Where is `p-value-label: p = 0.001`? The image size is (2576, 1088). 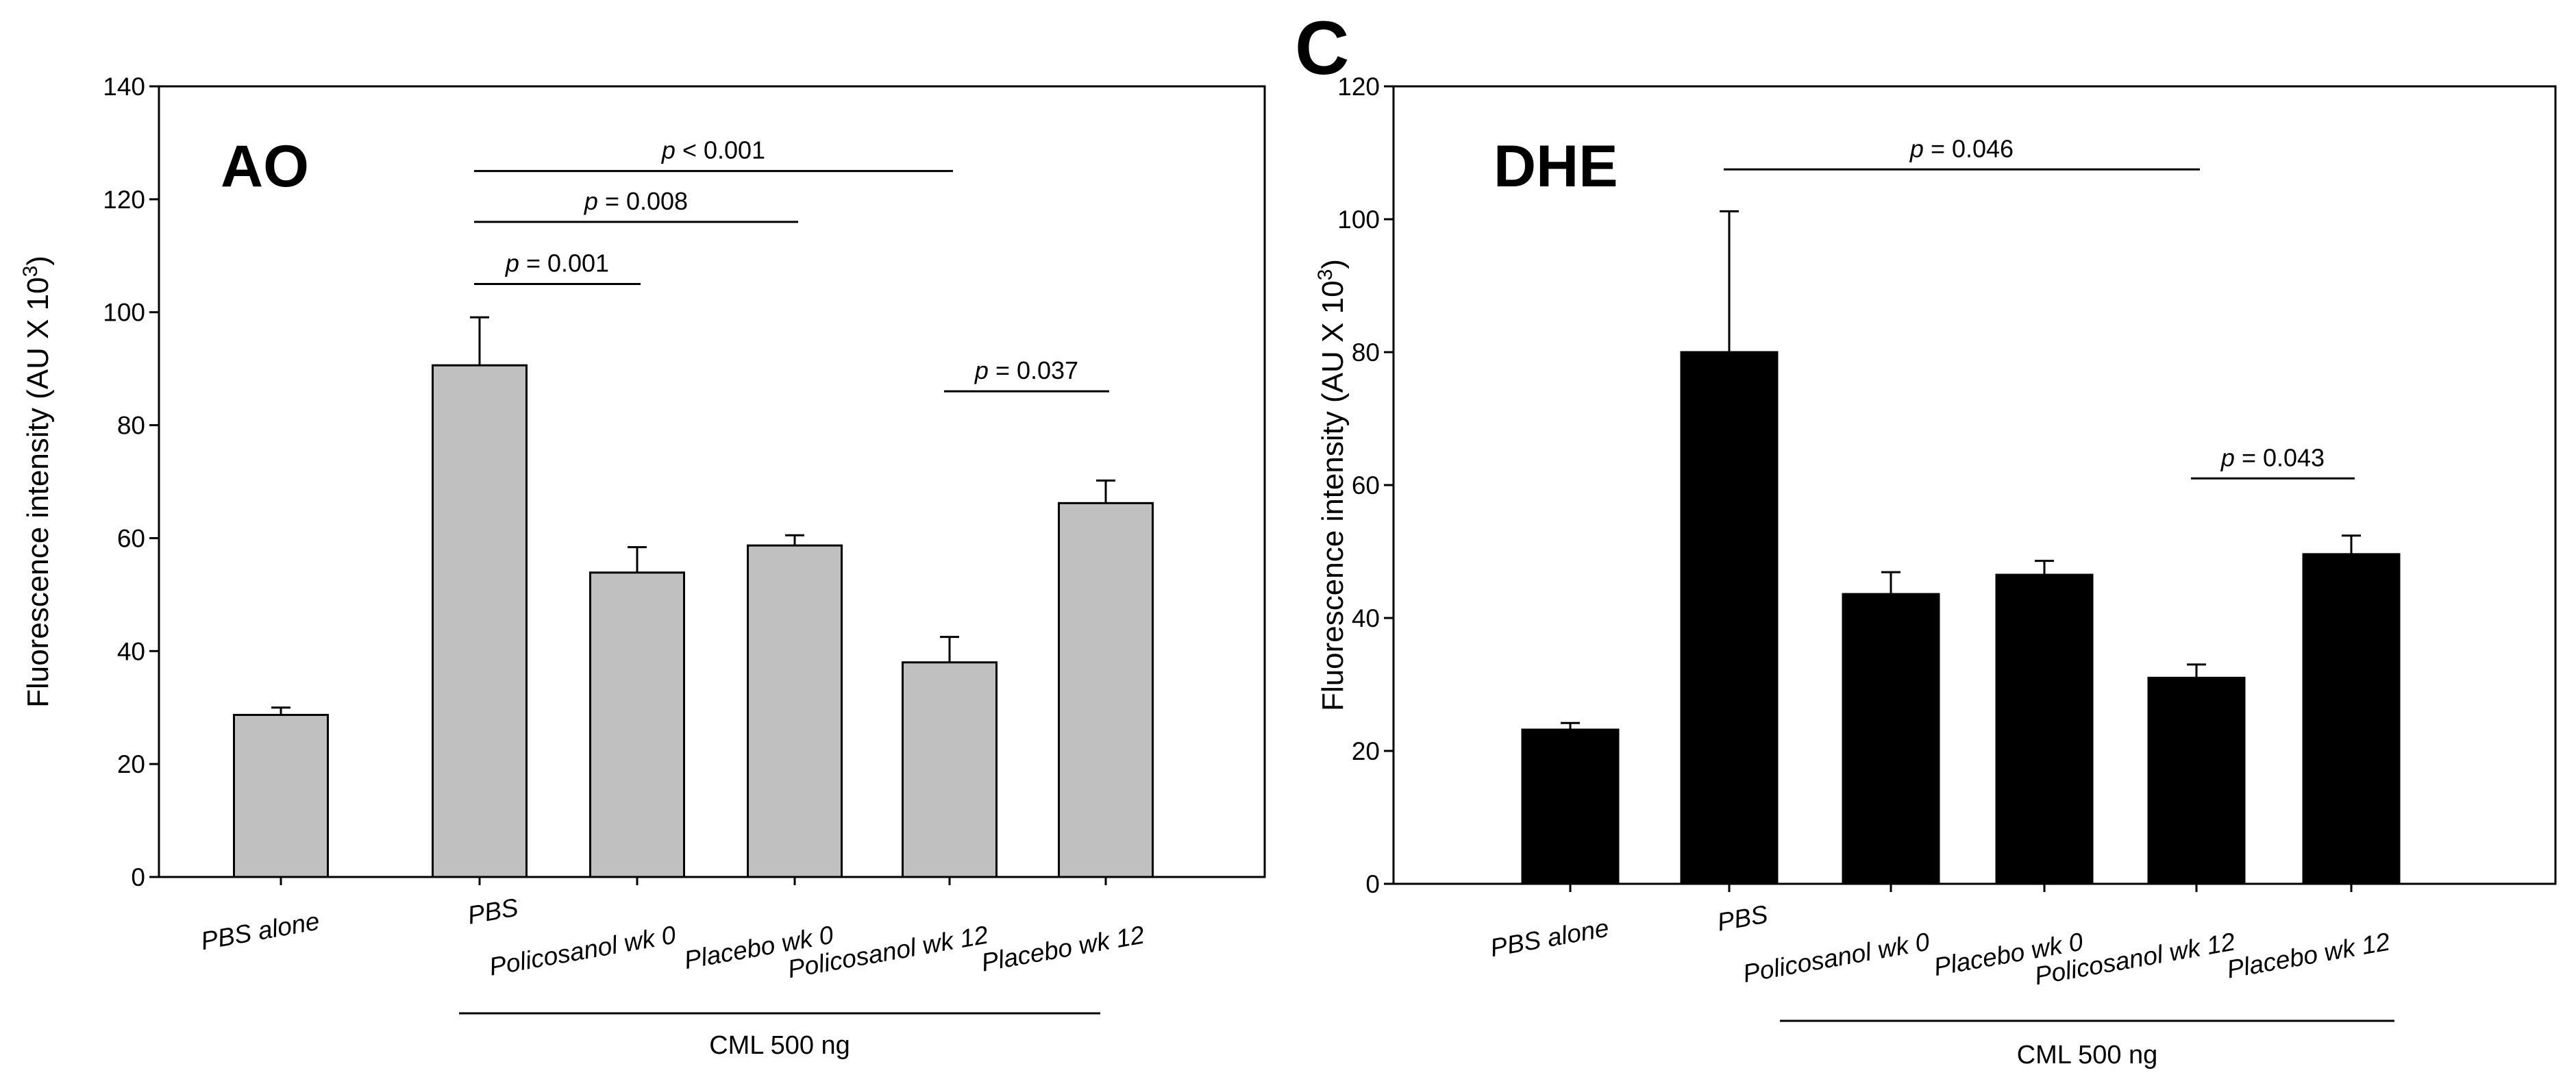 p-value-label: p = 0.001 is located at coordinates (557, 263).